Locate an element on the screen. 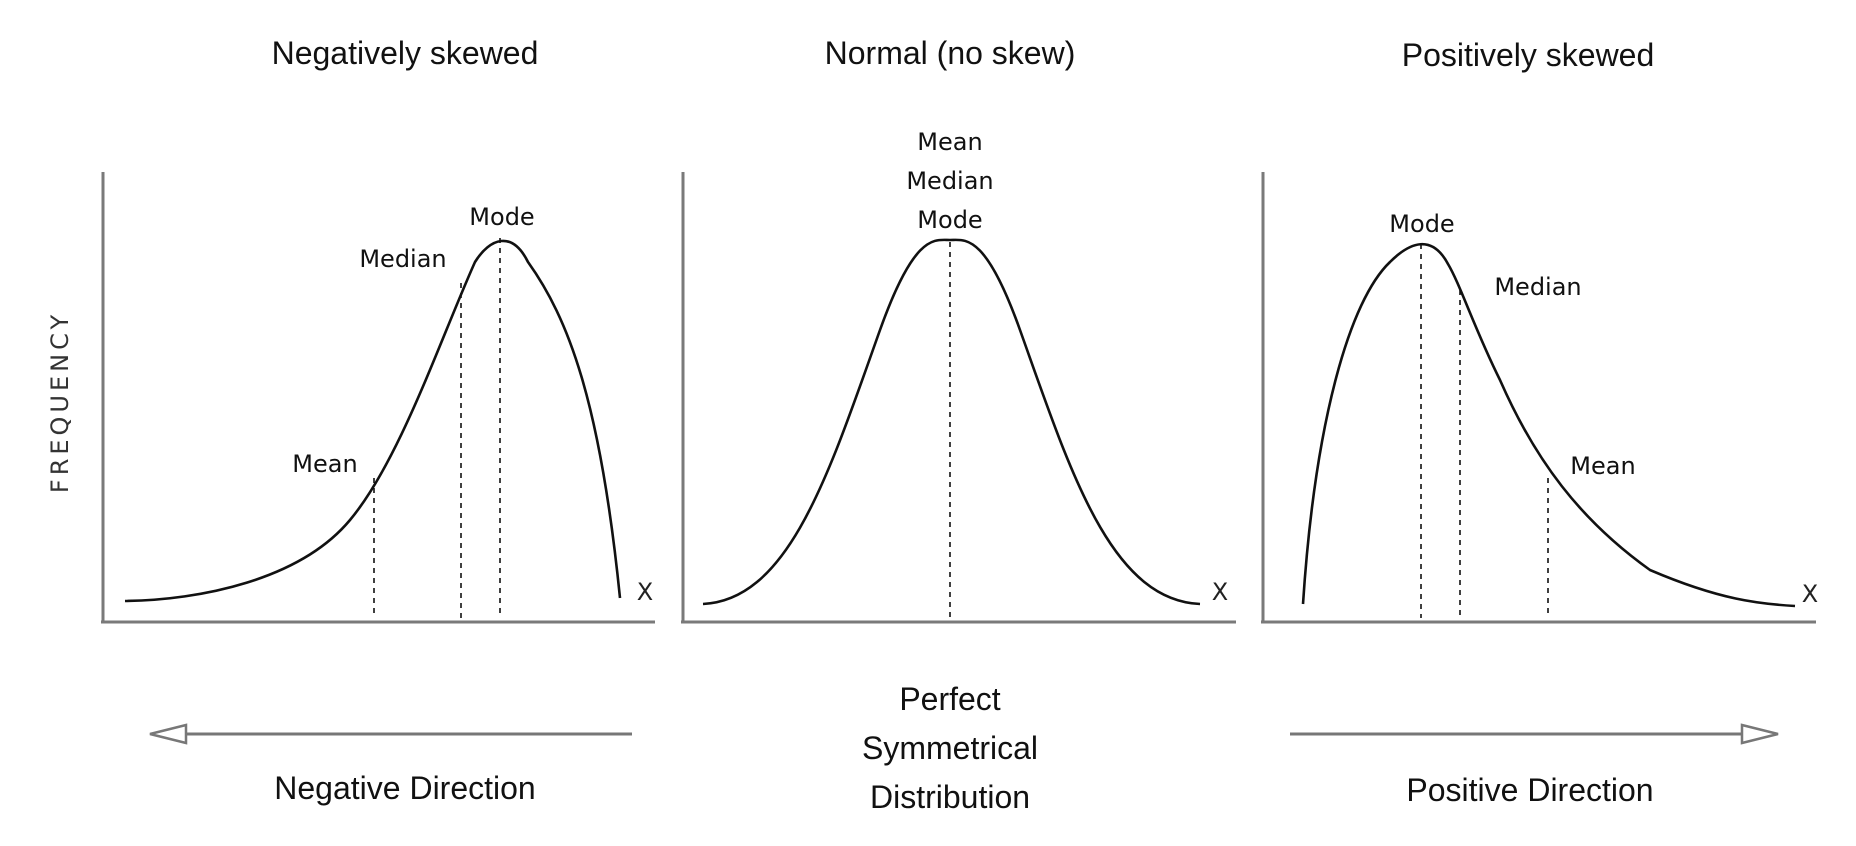 Image resolution: width=1856 pixels, height=846 pixels. negative-direction-arrow is located at coordinates (390, 734).